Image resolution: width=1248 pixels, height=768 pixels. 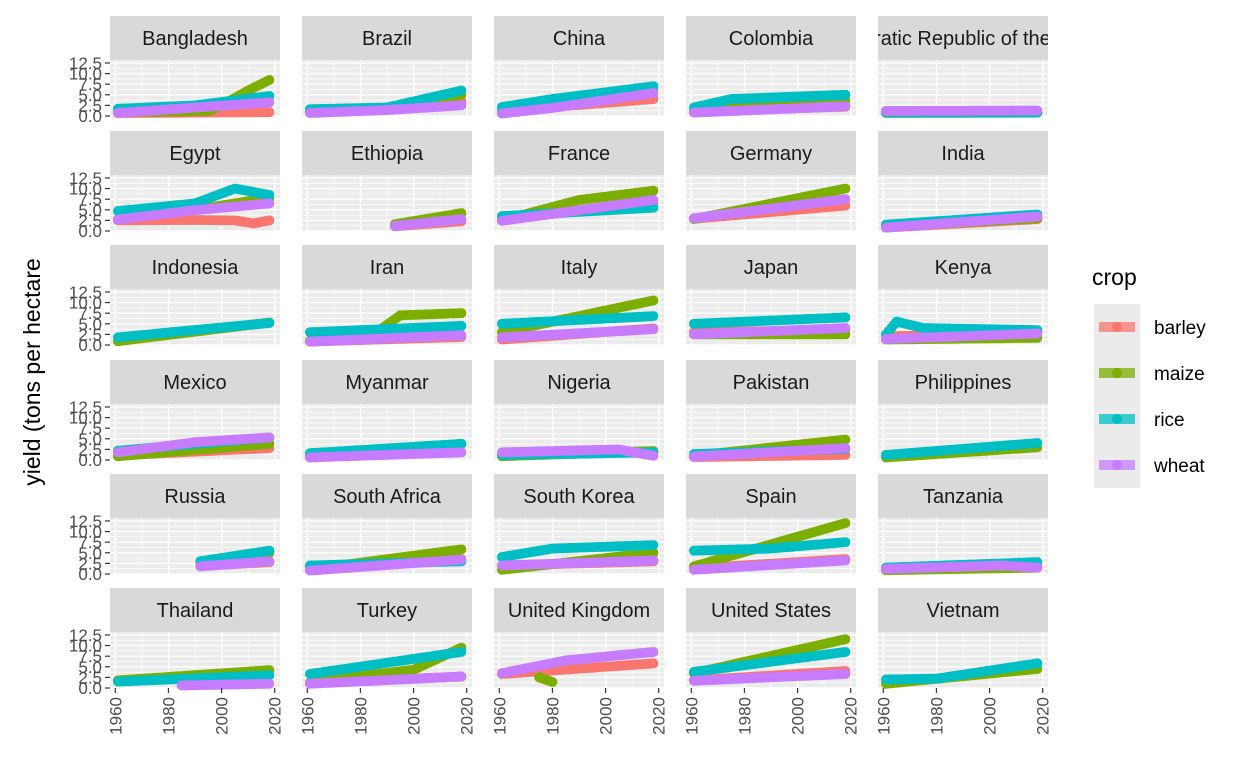 What do you see at coordinates (195, 154) in the screenshot?
I see `facet-strip-label: Egypt` at bounding box center [195, 154].